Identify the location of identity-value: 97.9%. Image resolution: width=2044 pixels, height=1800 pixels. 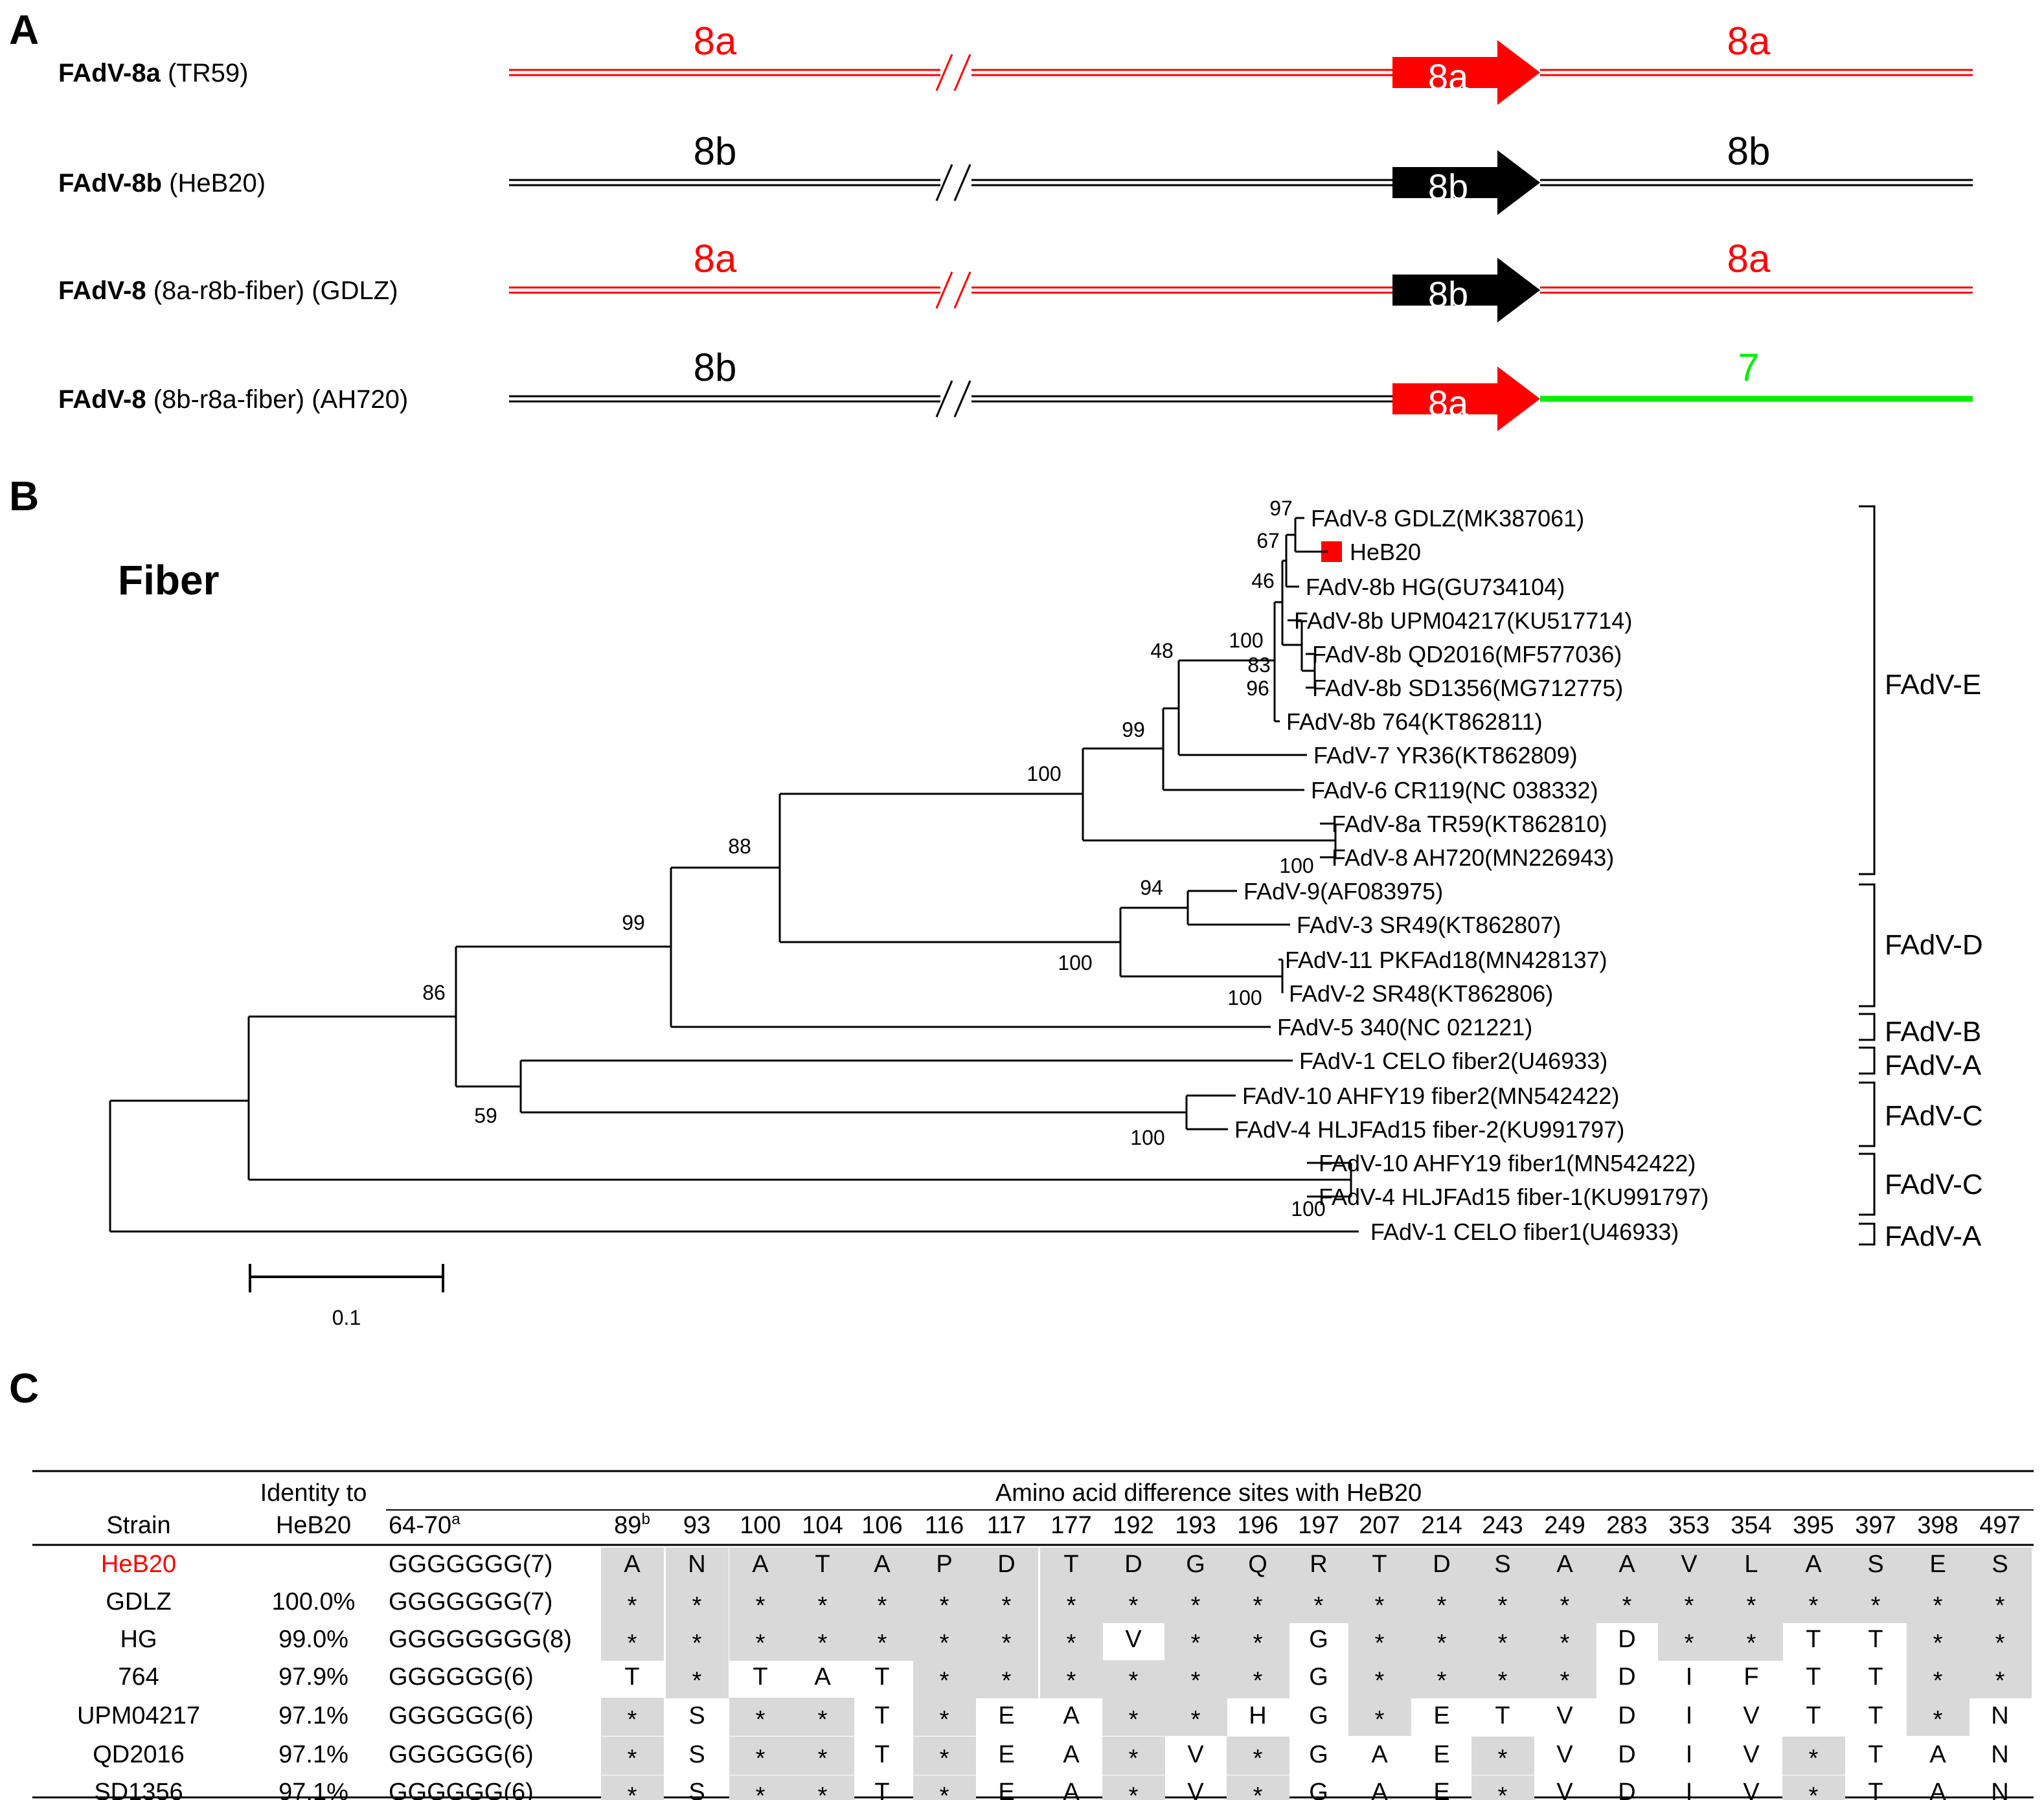
(313, 1677).